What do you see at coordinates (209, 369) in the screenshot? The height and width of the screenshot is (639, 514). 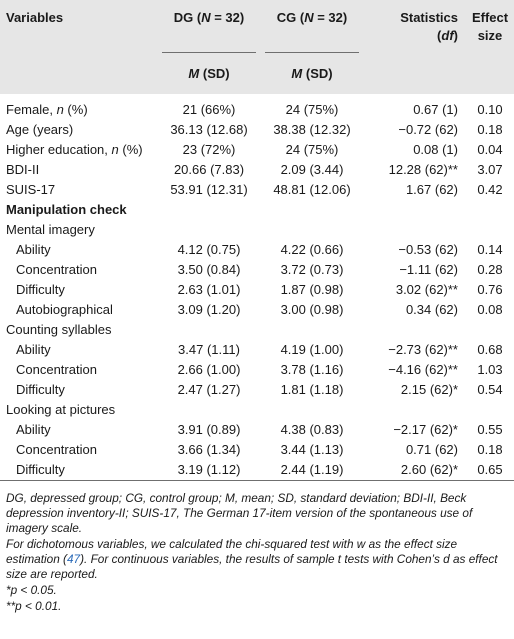 I see `dg-value: 2.66 (1.00)` at bounding box center [209, 369].